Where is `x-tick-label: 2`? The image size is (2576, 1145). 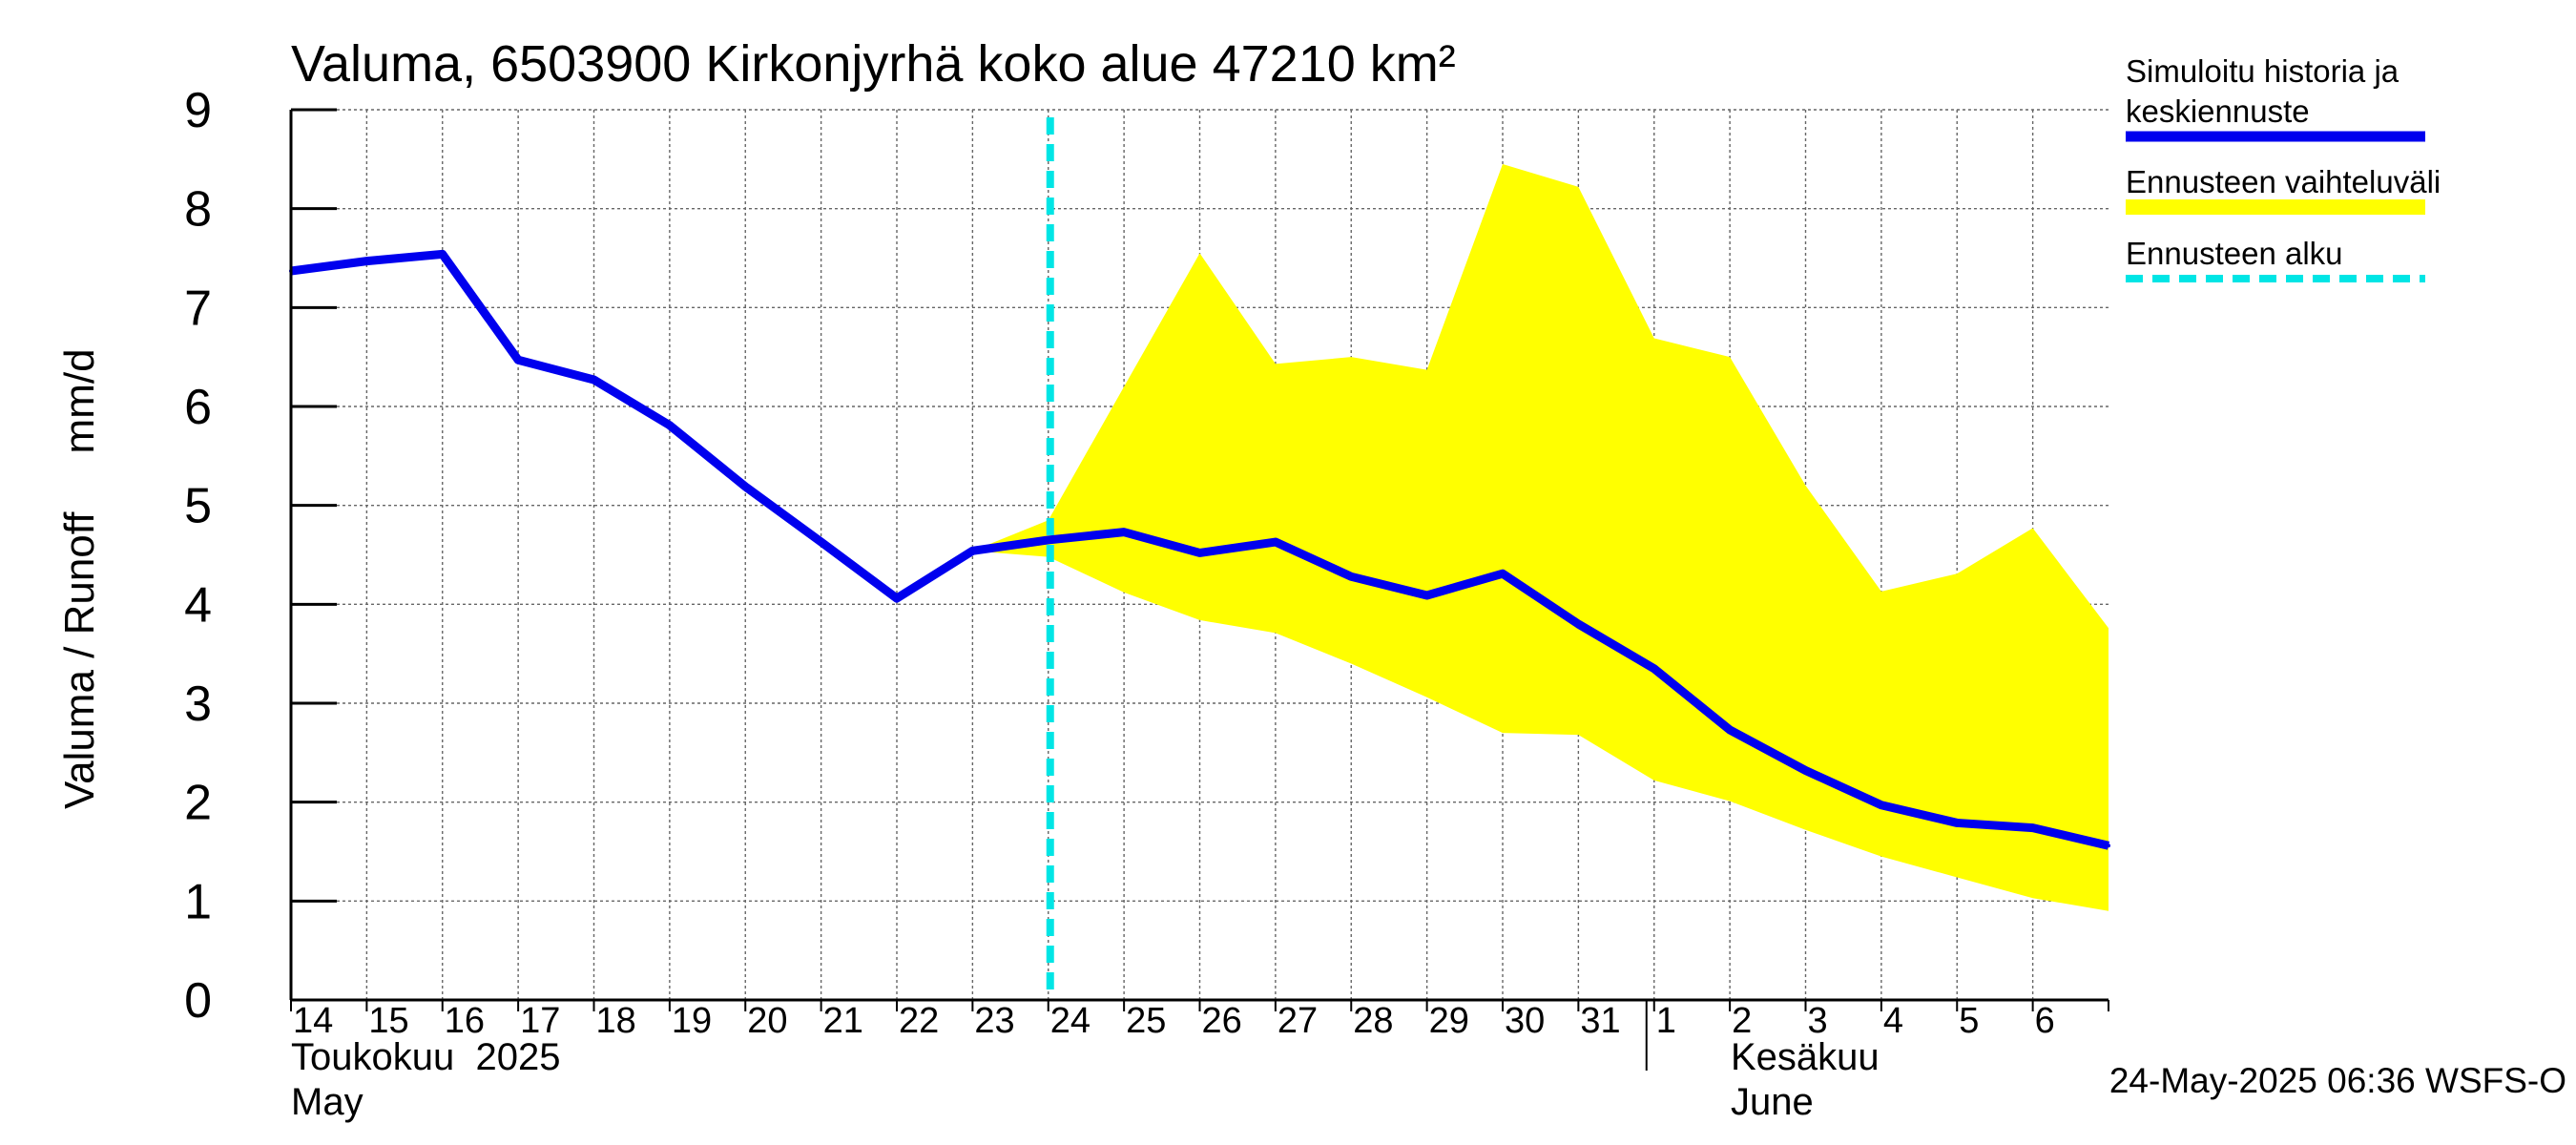 x-tick-label: 2 is located at coordinates (1742, 1021).